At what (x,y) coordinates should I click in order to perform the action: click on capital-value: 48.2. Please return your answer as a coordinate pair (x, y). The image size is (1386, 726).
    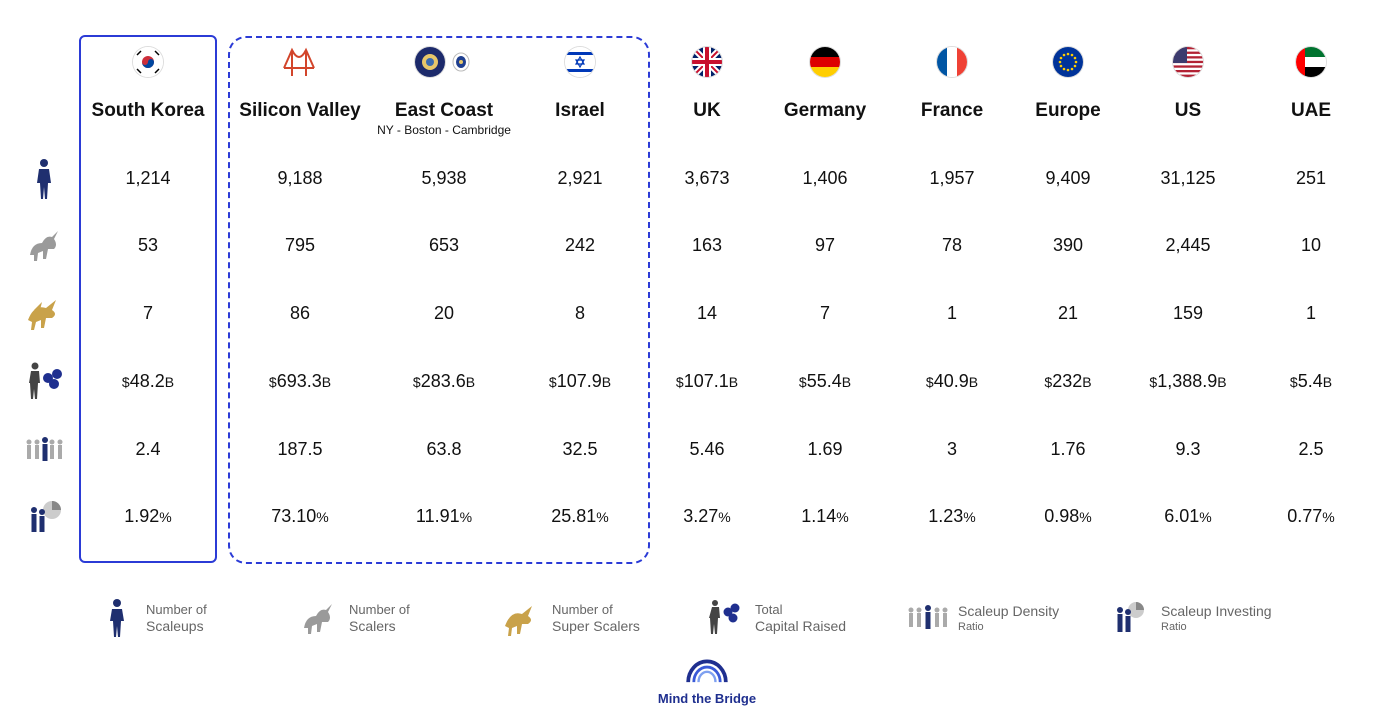
    Looking at the image, I should click on (147, 381).